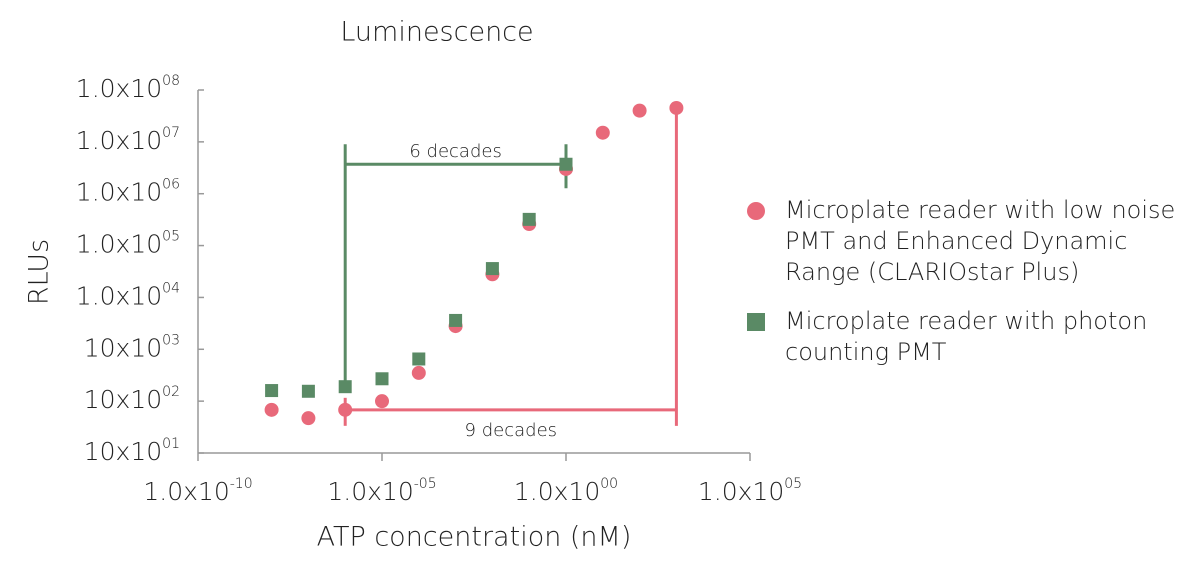  I want to click on x-tick-label: 1.0x10⁻¹⁰, so click(197, 491).